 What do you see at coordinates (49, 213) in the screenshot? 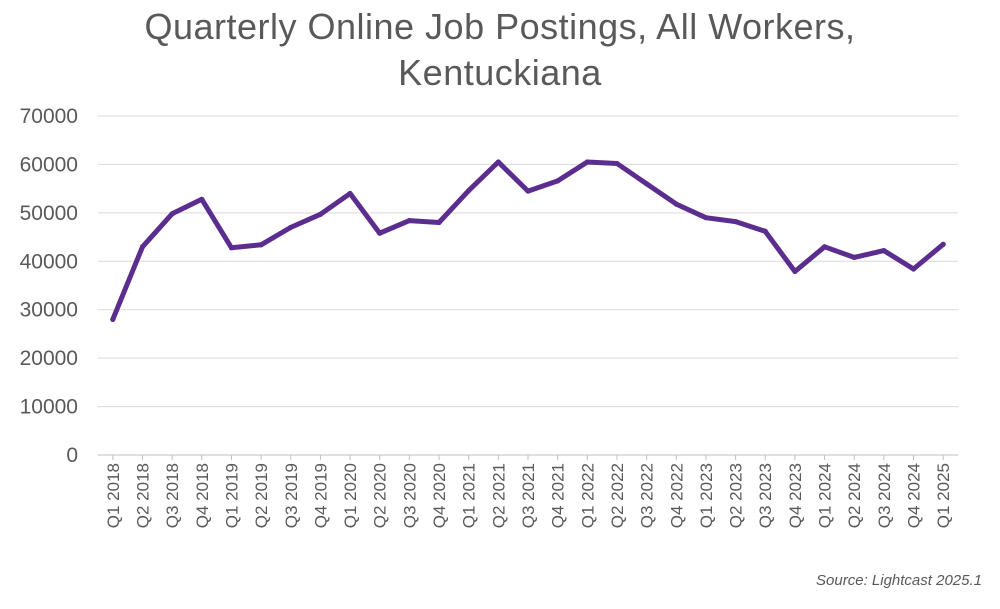
I see `y-tick-label: 50000` at bounding box center [49, 213].